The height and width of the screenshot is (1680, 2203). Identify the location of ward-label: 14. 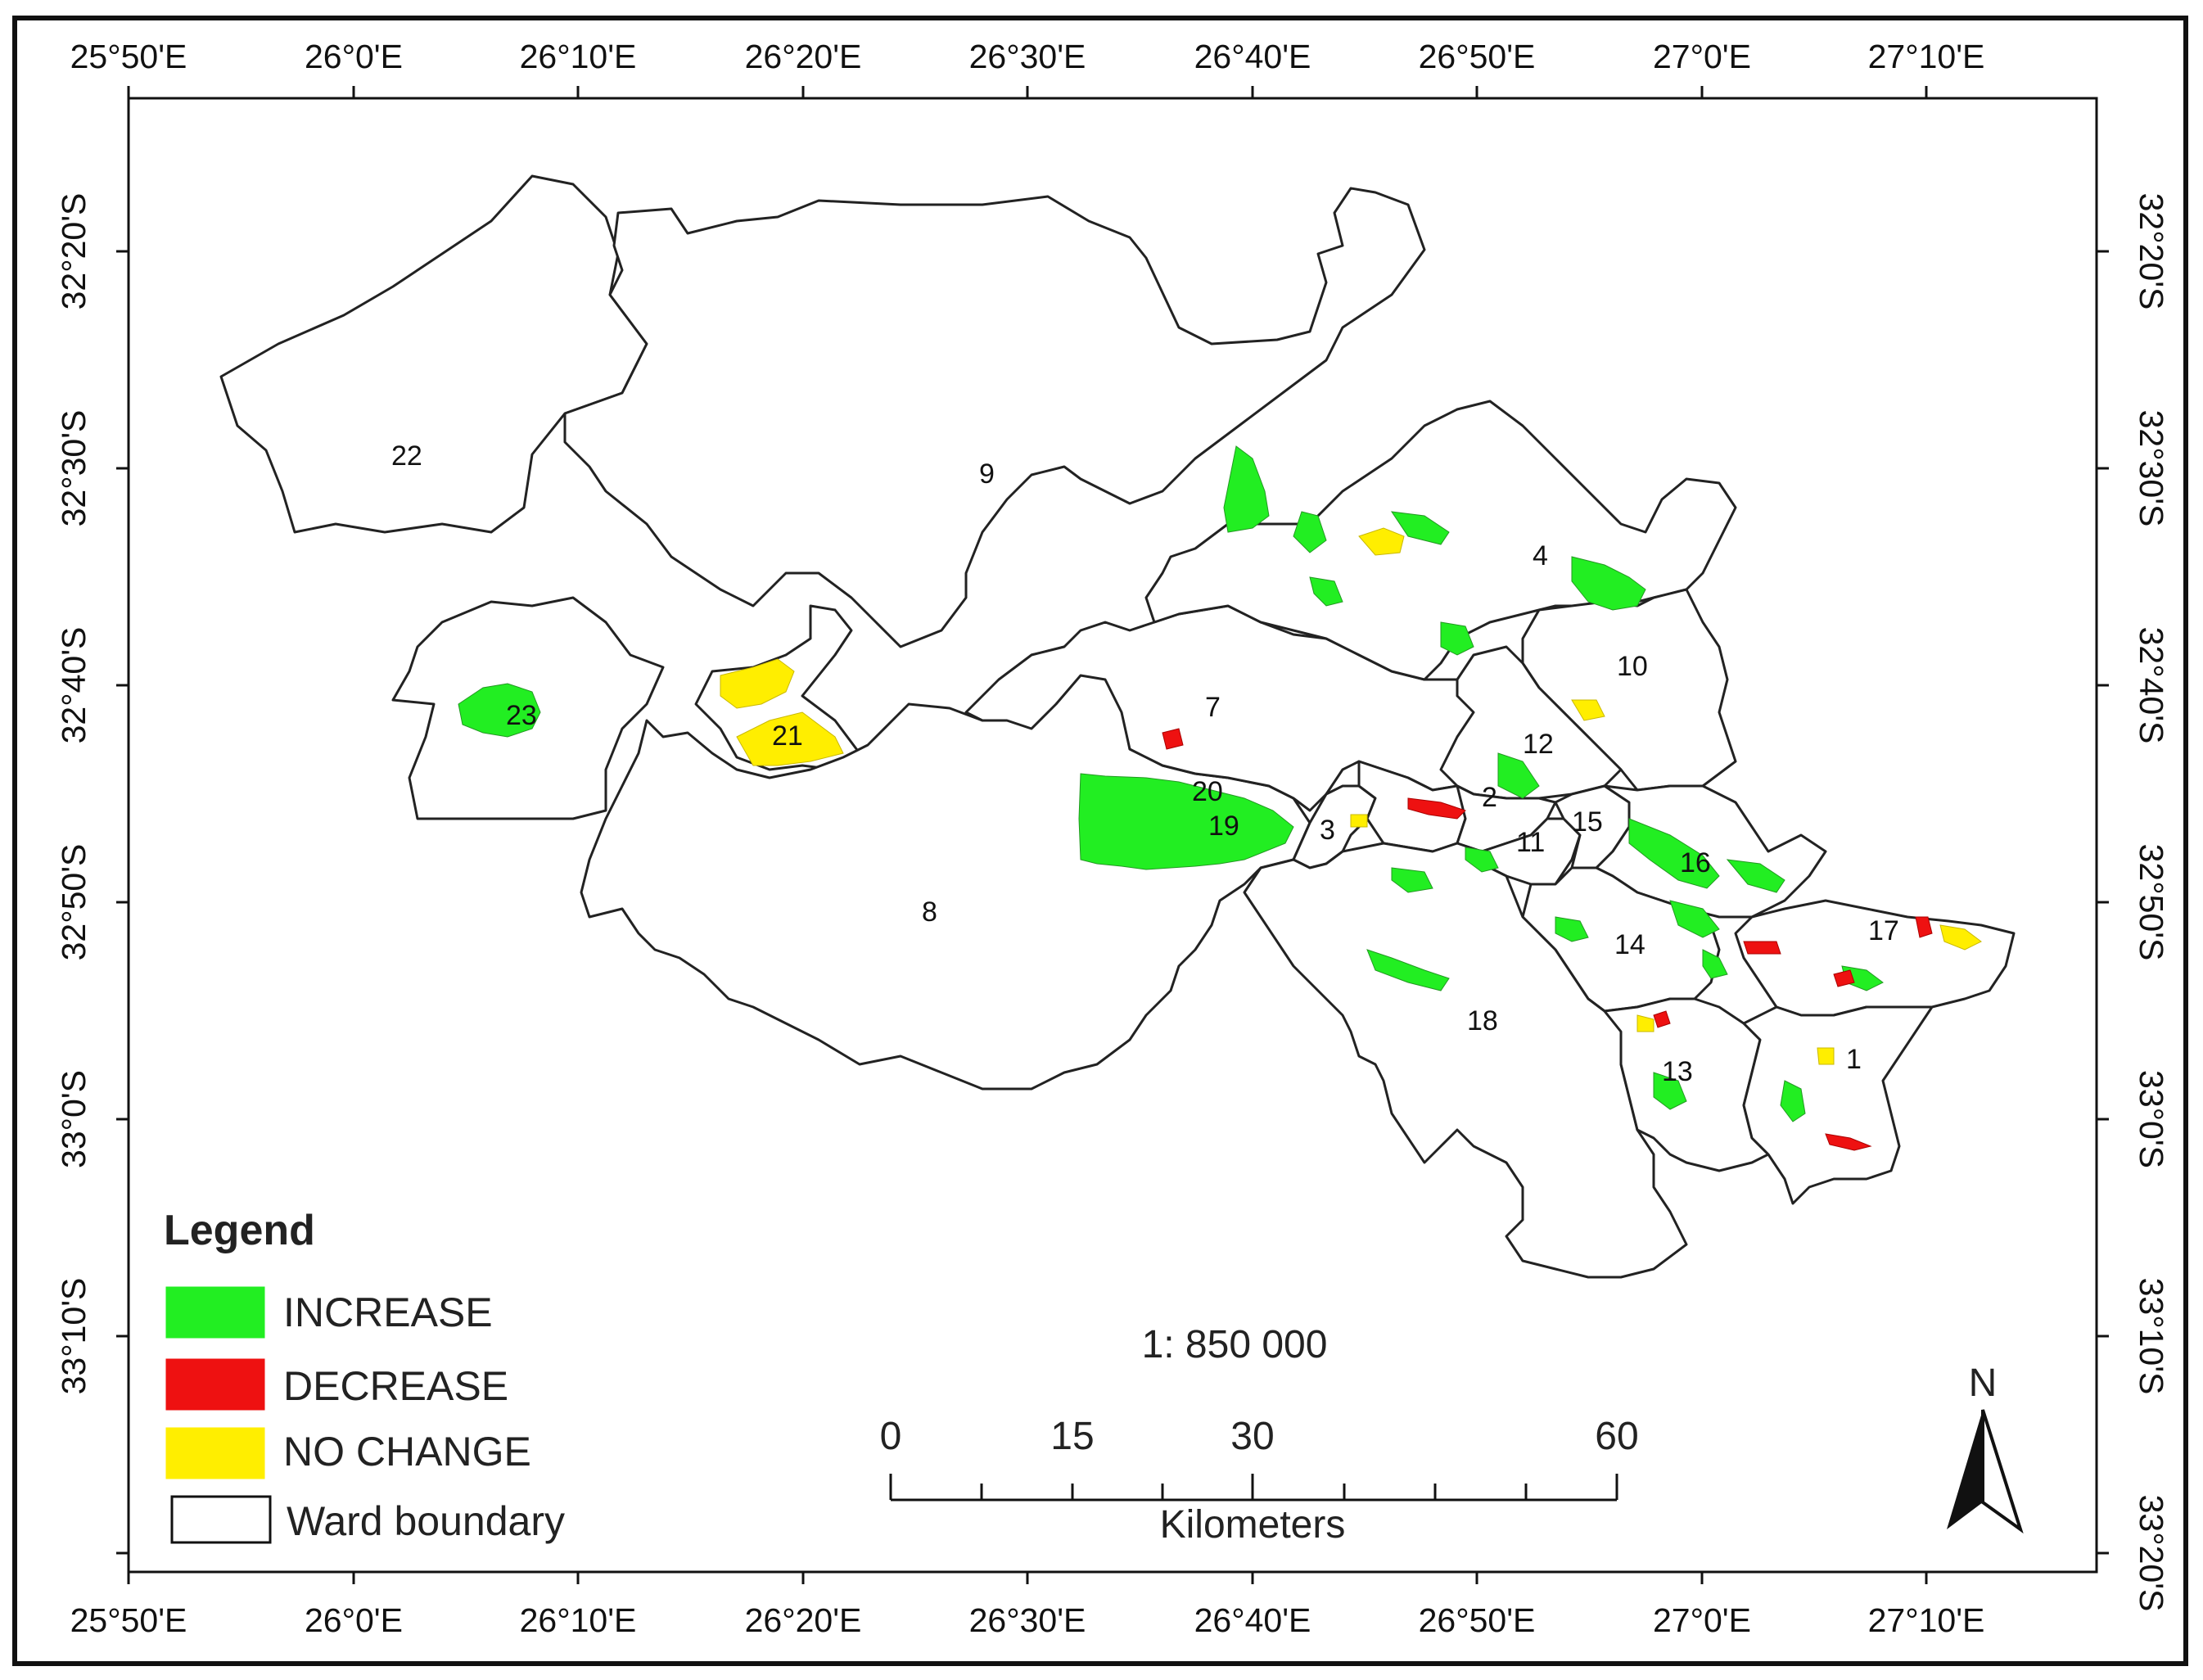
(1629, 944).